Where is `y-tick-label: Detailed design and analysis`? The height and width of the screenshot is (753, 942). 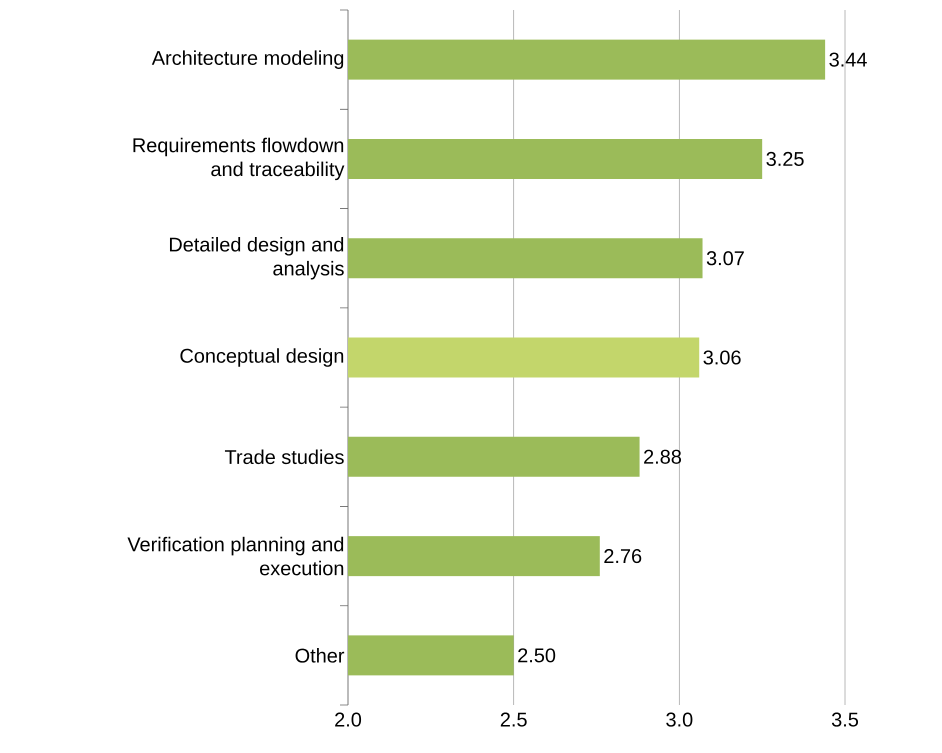 y-tick-label: Detailed design and analysis is located at coordinates (257, 258).